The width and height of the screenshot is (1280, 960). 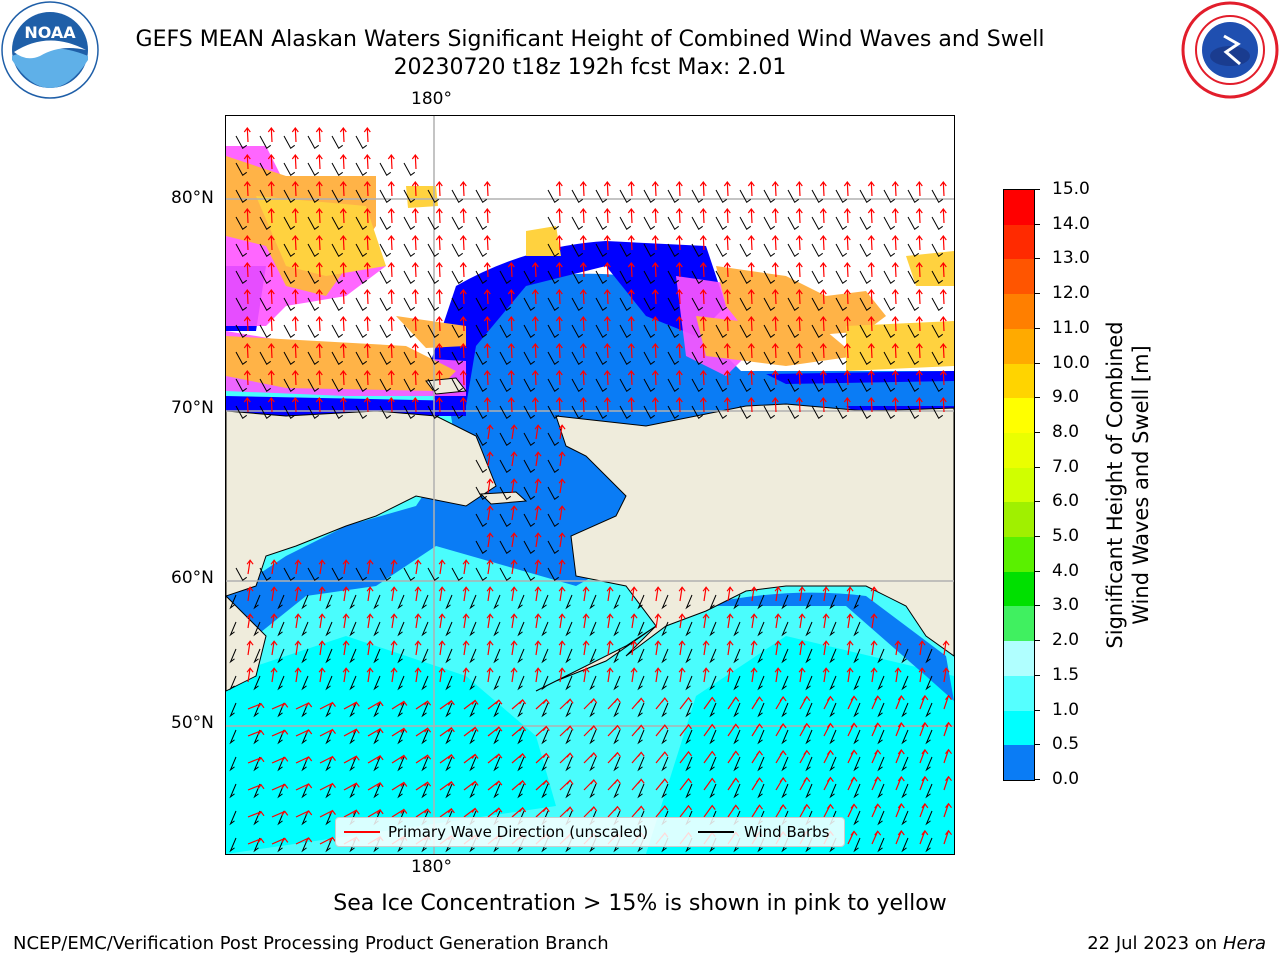 I want to click on colorbar-tick-label: 5.0, so click(x=1066, y=536).